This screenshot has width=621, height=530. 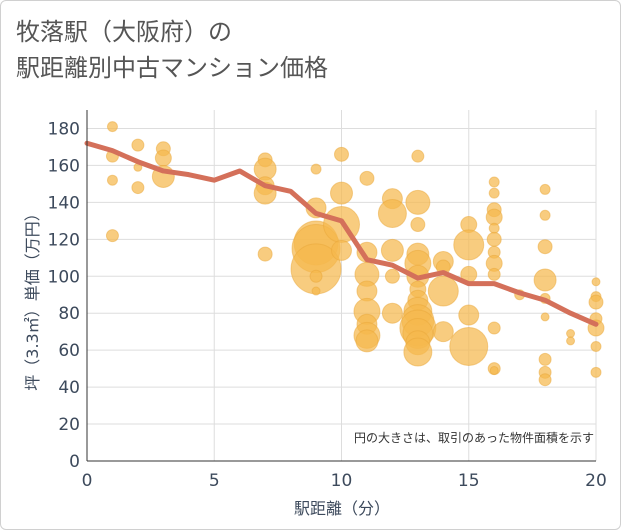 I want to click on x-tick-label: 15, so click(x=469, y=481).